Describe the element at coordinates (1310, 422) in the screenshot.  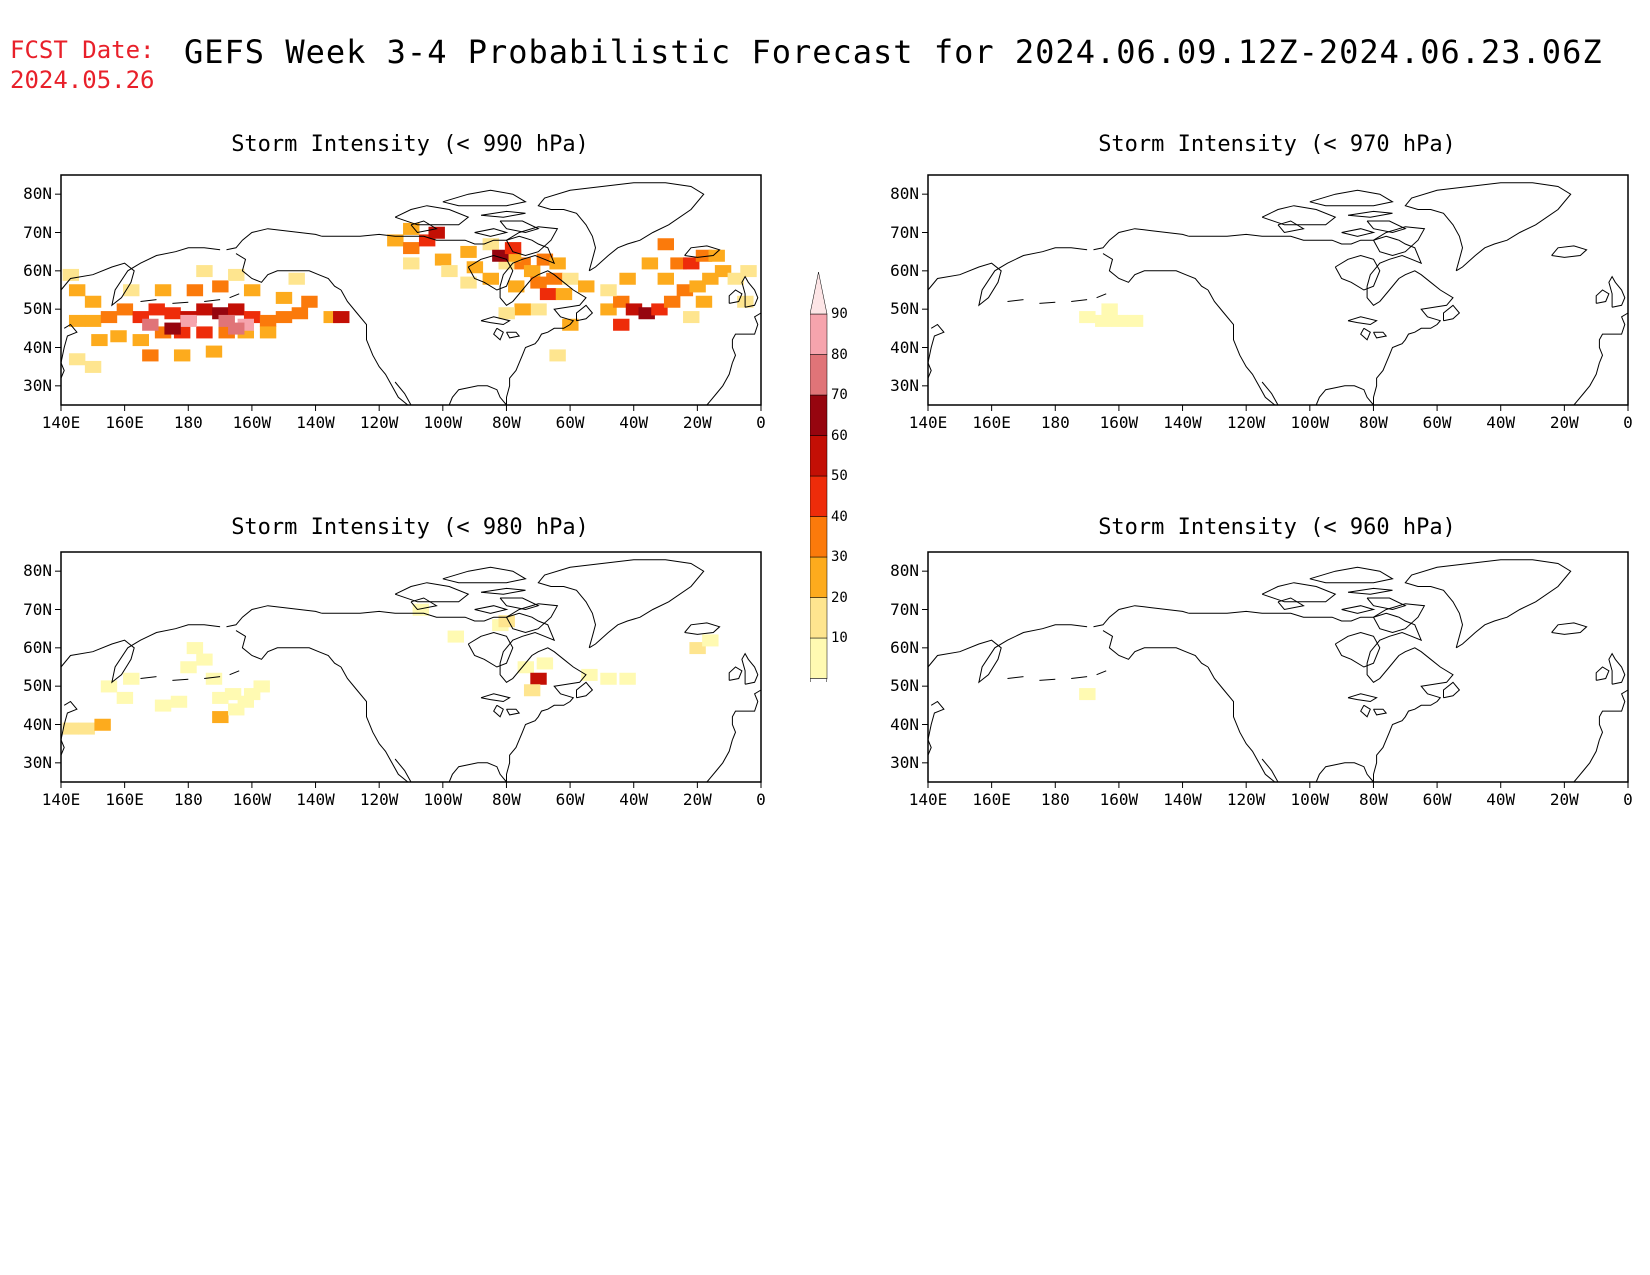
I see `lon-tick-label: 100W` at that location.